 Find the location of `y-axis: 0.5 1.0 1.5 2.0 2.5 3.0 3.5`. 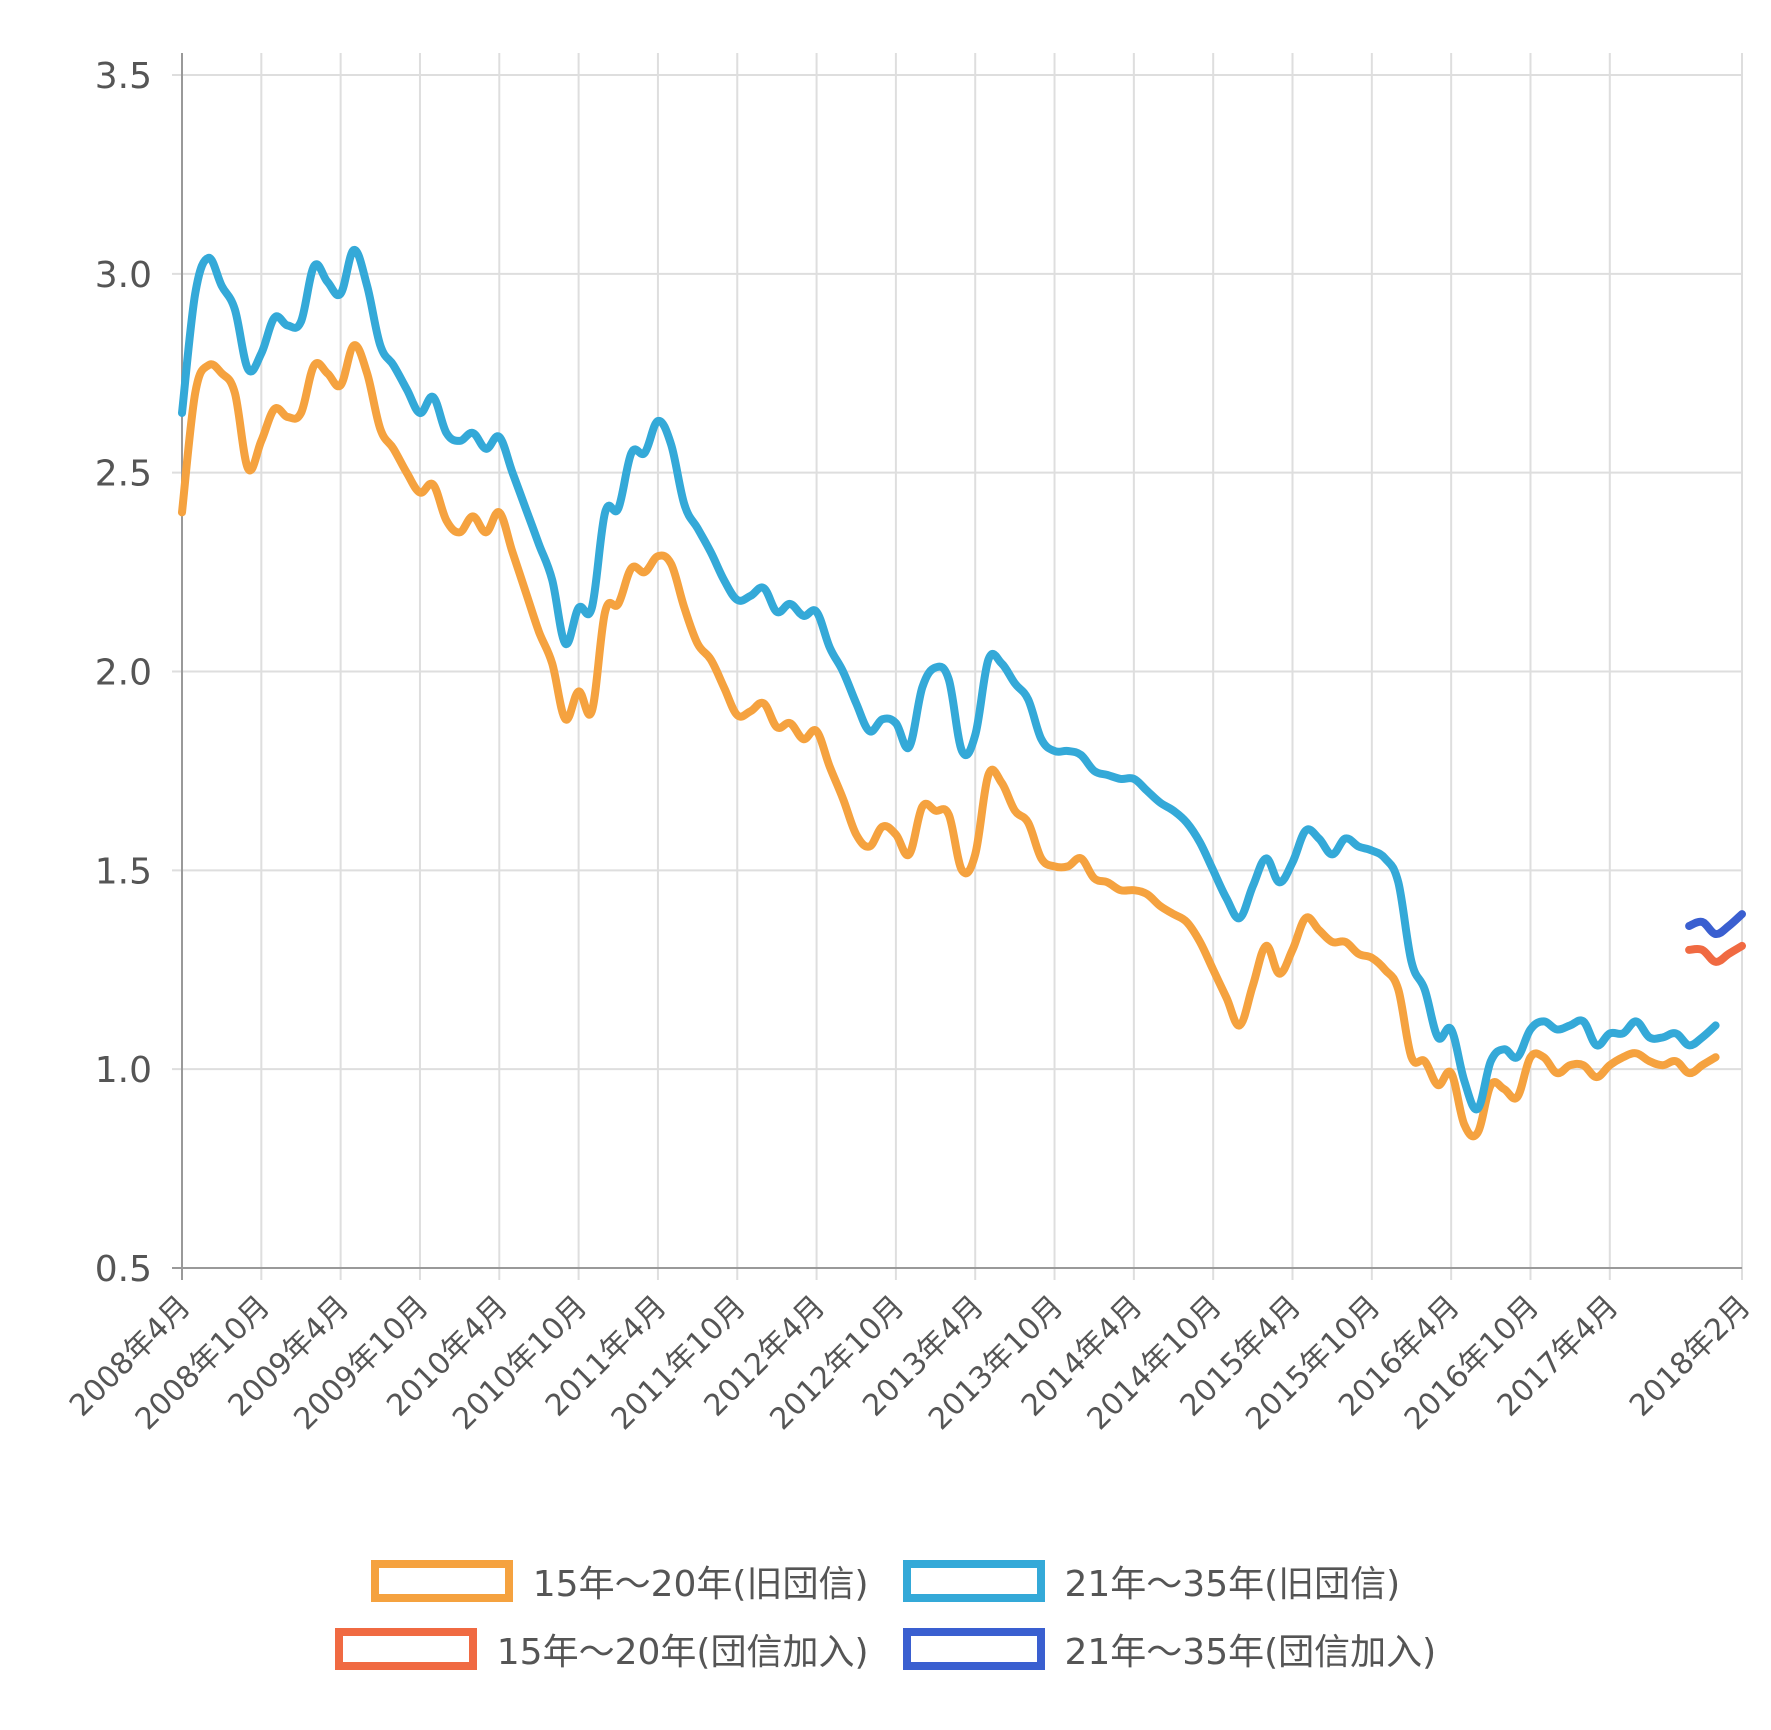

y-axis: 0.5 1.0 1.5 2.0 2.5 3.0 3.5 is located at coordinates (139, 671).